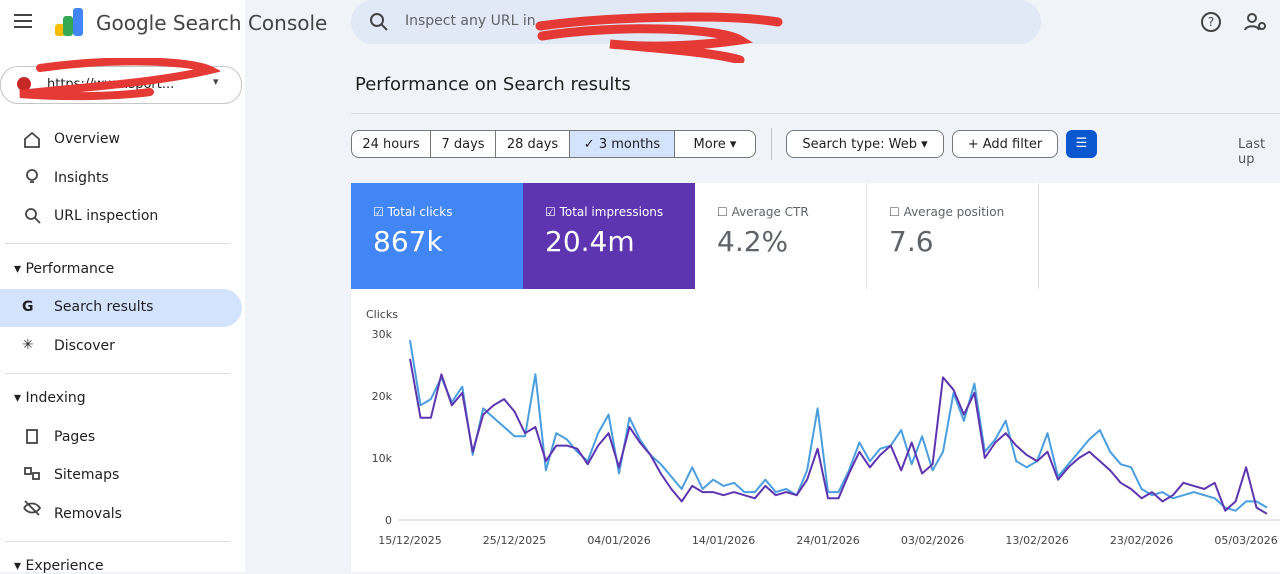 The image size is (1280, 574). What do you see at coordinates (88, 514) in the screenshot?
I see `nav-item: Removals` at bounding box center [88, 514].